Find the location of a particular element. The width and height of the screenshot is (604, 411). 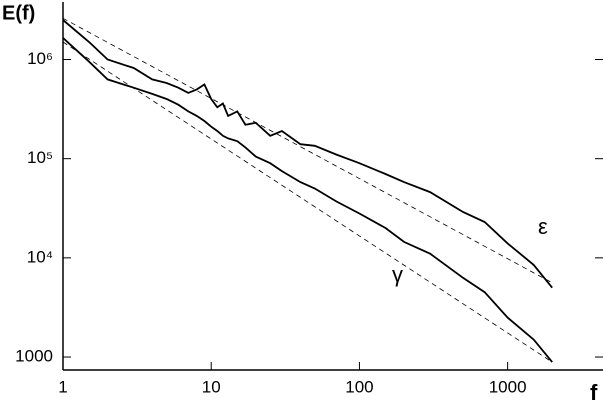

annotation: γ is located at coordinates (397, 274).